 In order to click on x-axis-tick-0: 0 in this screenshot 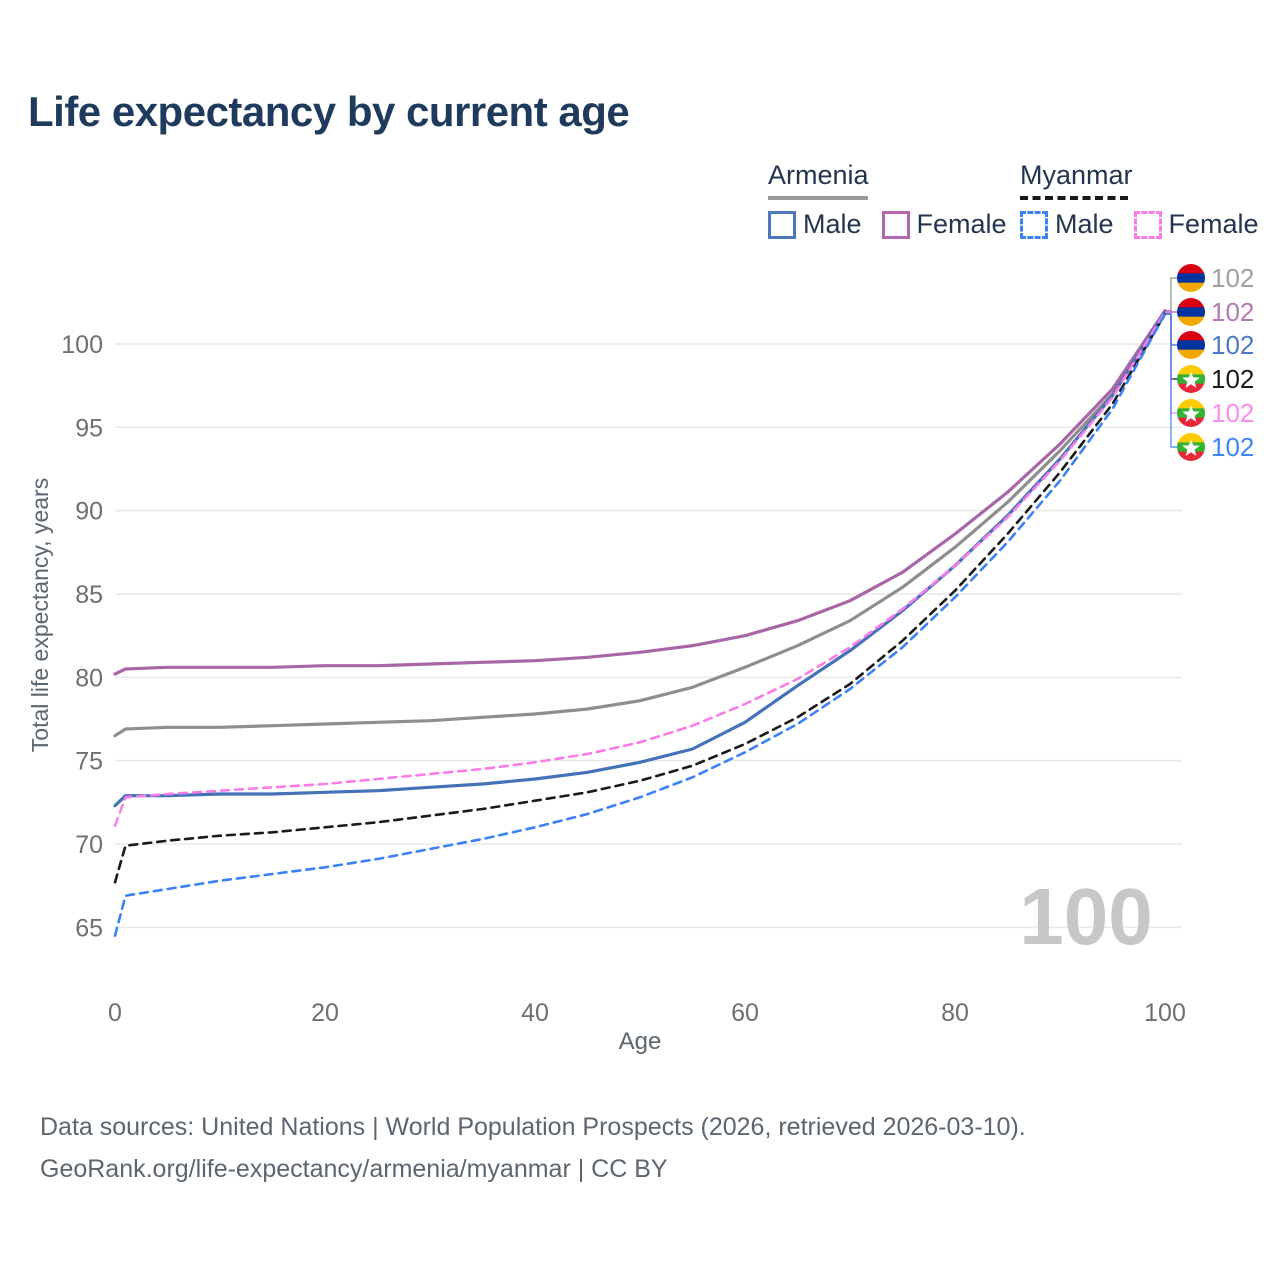, I will do `click(115, 1013)`.